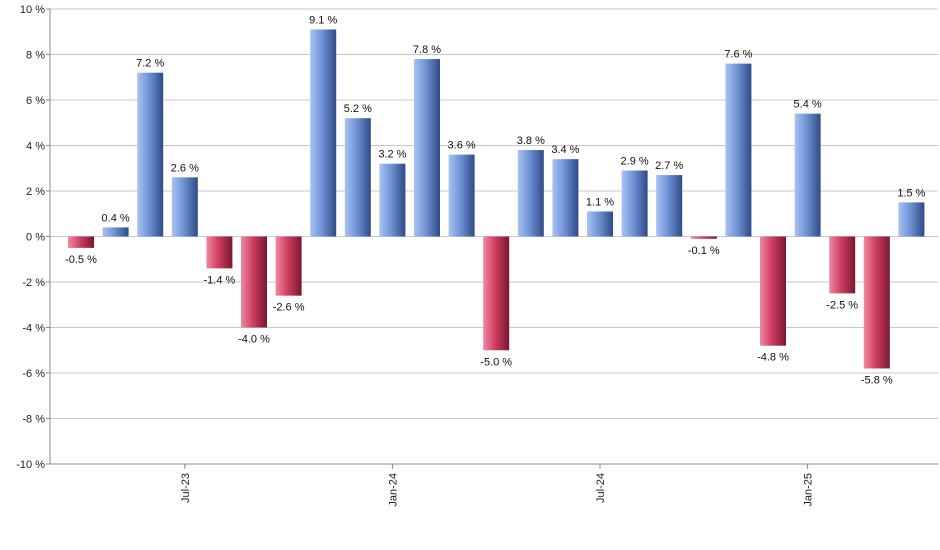 This screenshot has width=940, height=550. What do you see at coordinates (254, 340) in the screenshot?
I see `data-label: -4.0 %` at bounding box center [254, 340].